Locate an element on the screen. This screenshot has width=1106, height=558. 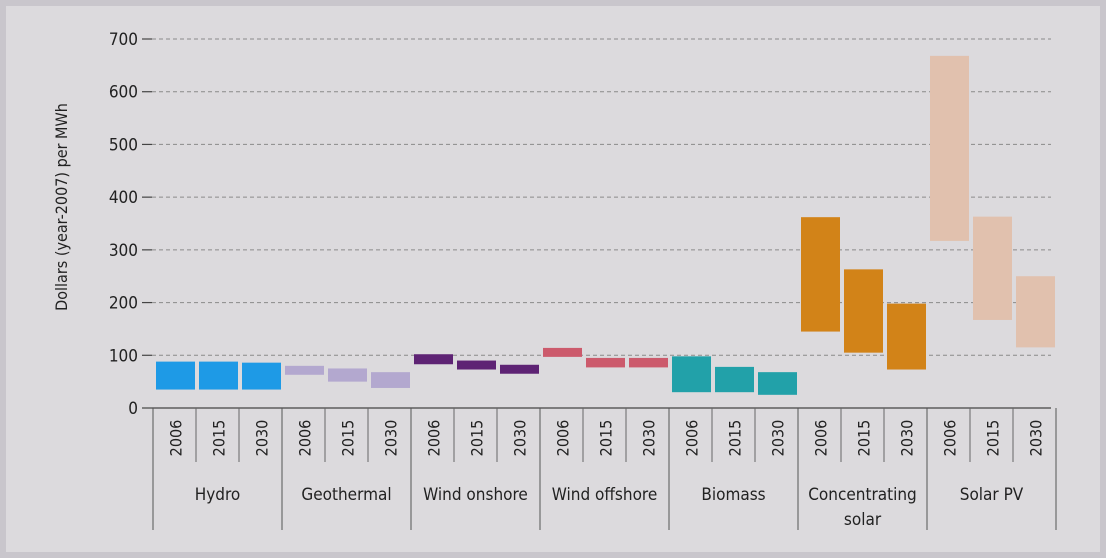
bar-solar-pv-2030 is located at coordinates (1035, 312).